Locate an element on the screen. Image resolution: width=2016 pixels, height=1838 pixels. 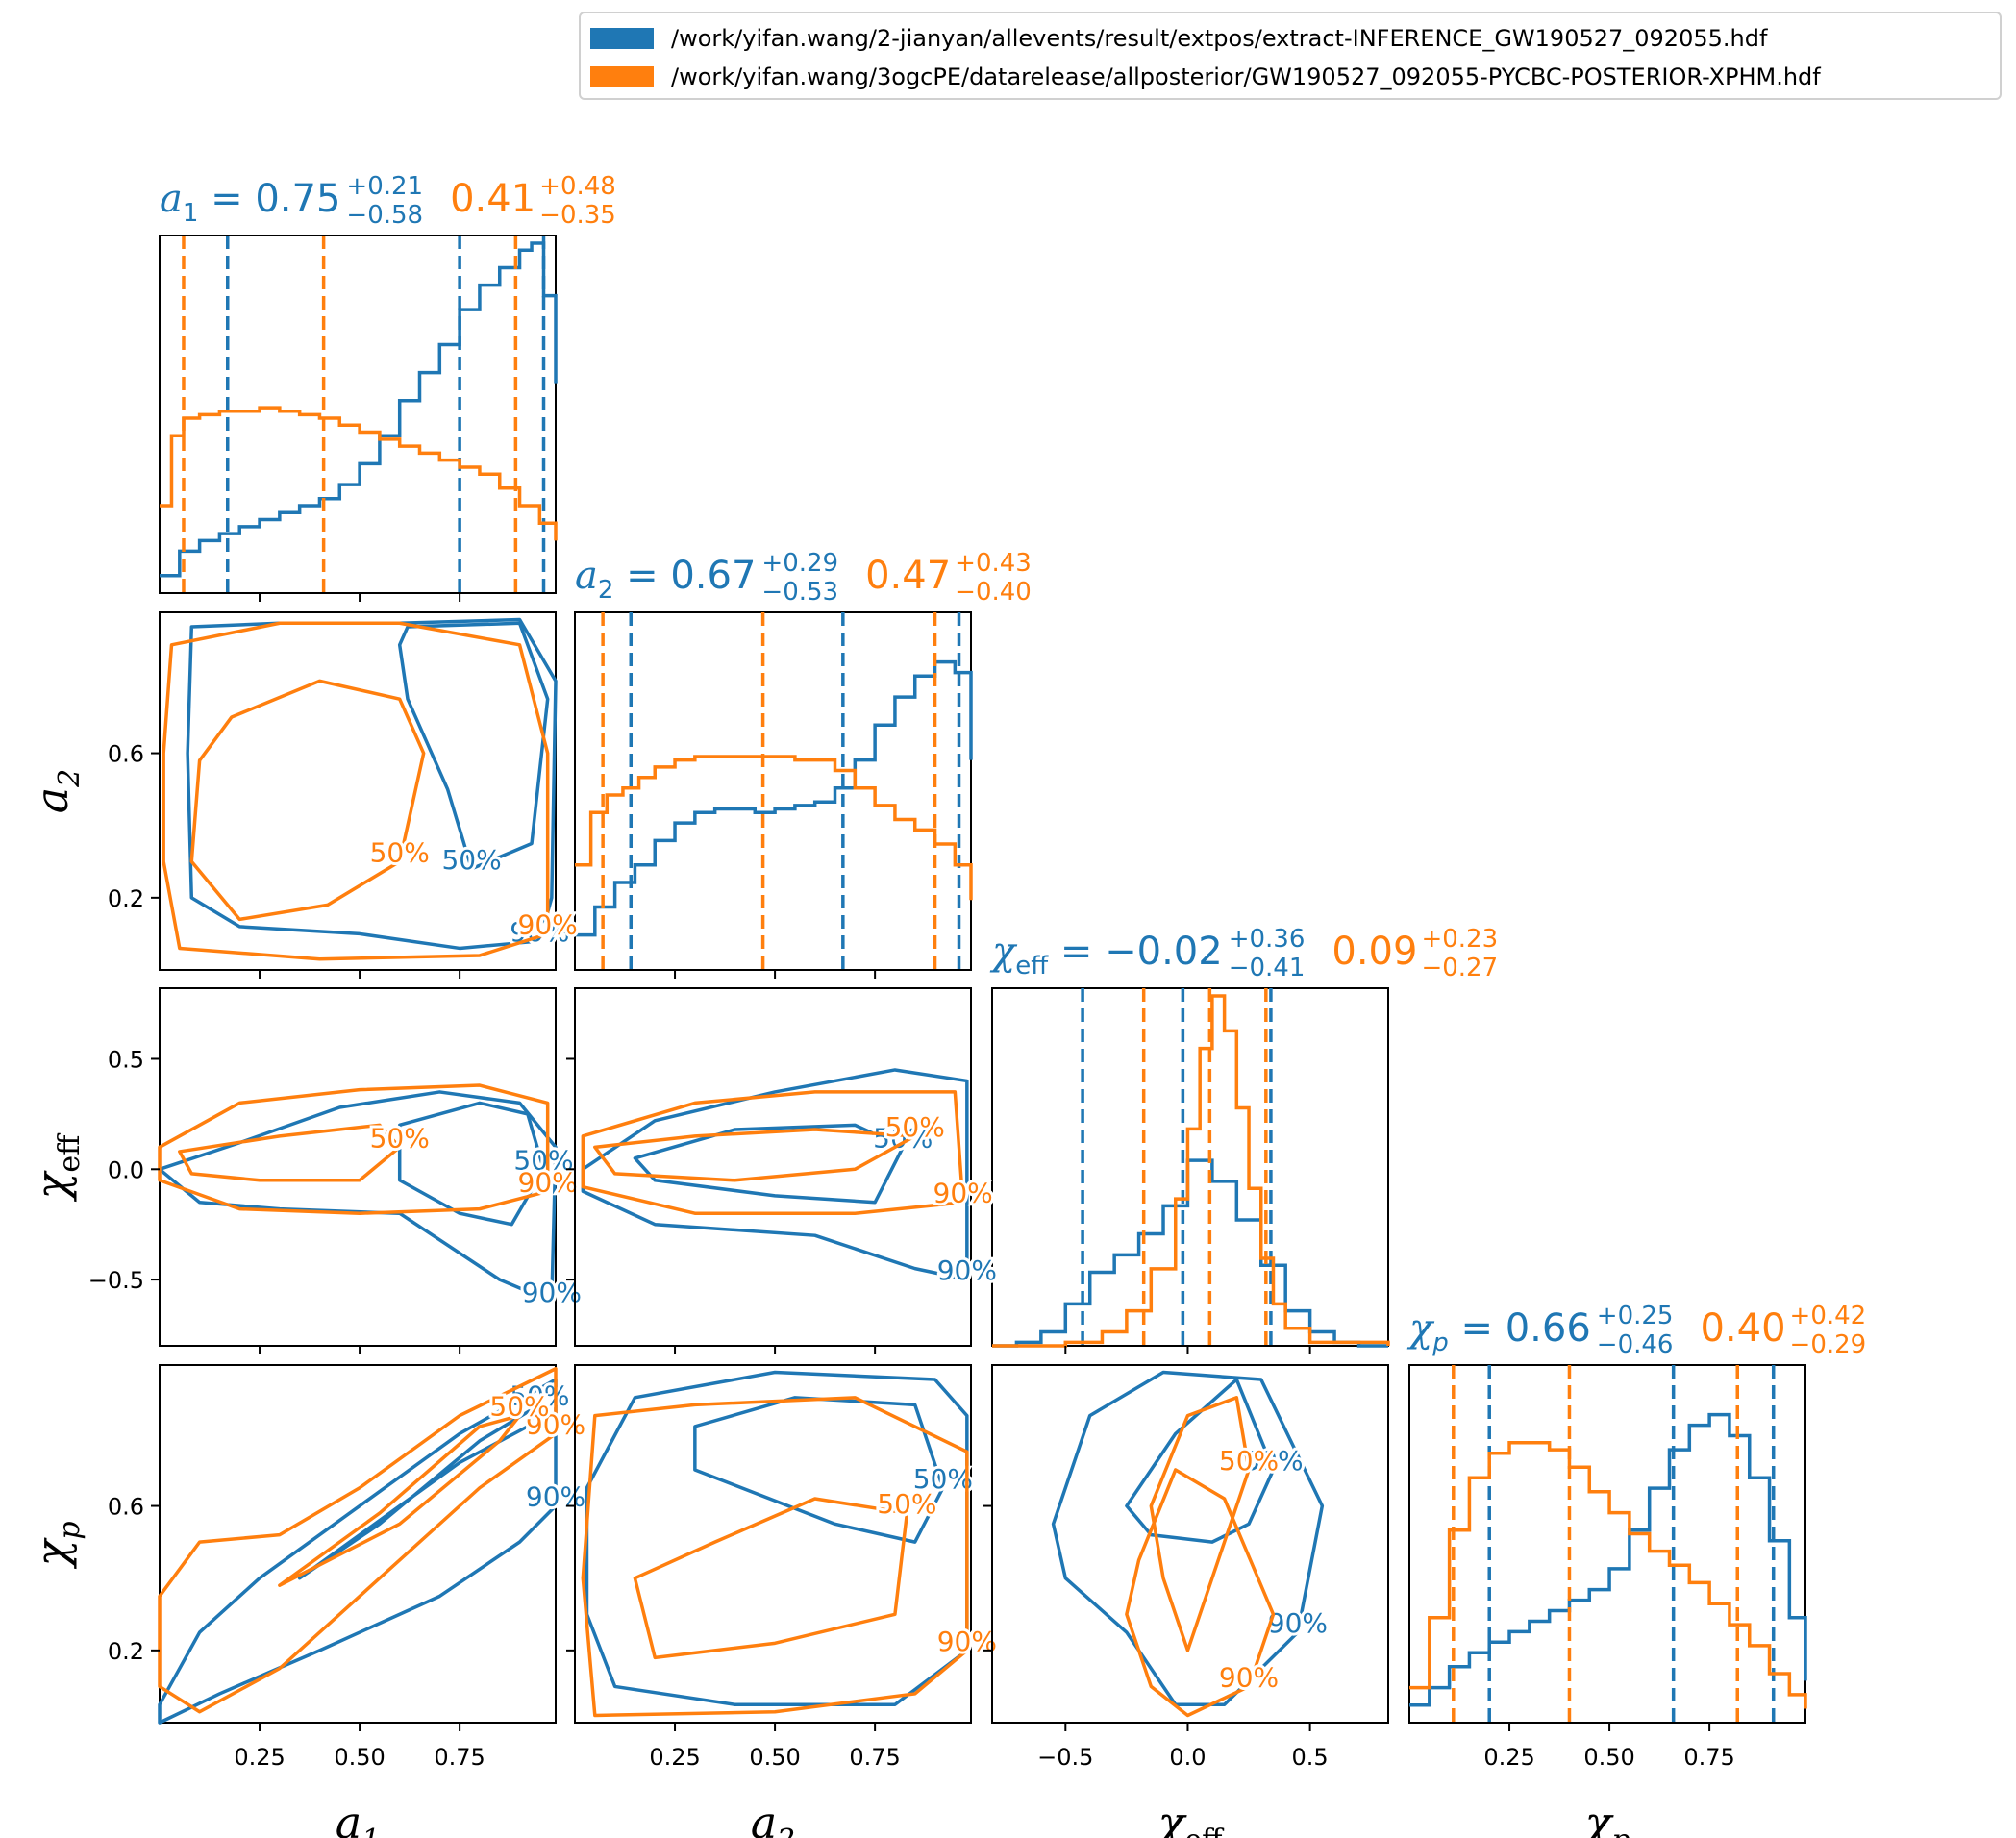
contour-panel-a_1-chi_eff: 90%50%90%50% is located at coordinates (371, 1167).